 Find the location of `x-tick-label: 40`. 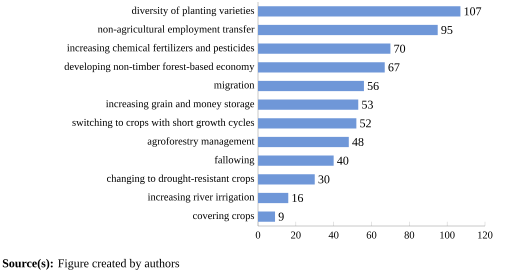

x-tick-label: 40 is located at coordinates (333, 235).